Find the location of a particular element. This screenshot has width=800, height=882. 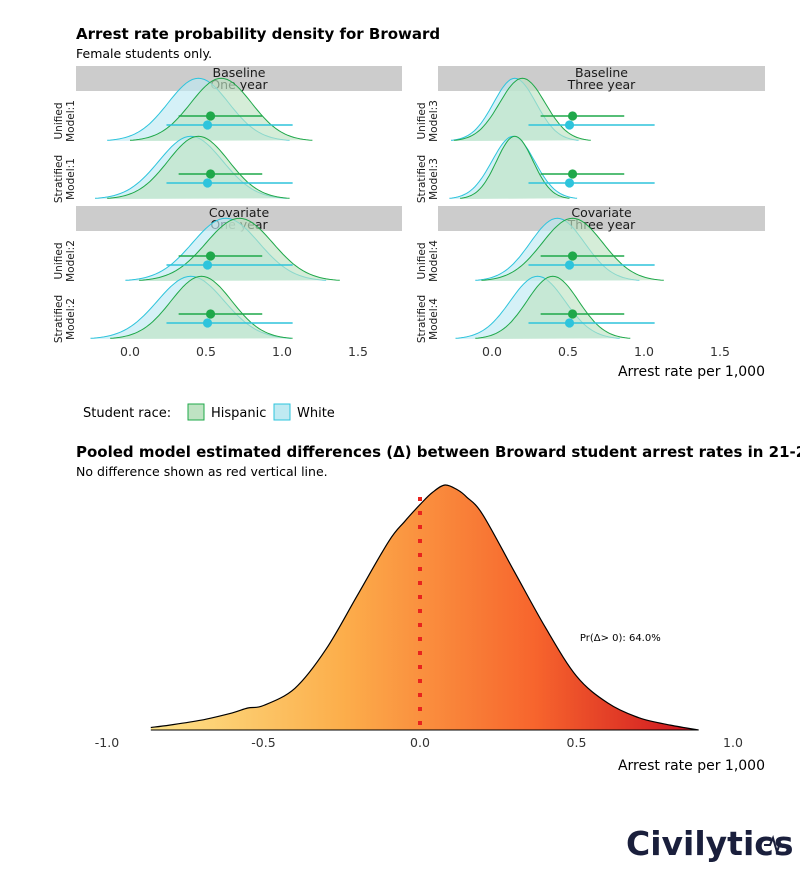

legend-swatch-white is located at coordinates (282, 412).